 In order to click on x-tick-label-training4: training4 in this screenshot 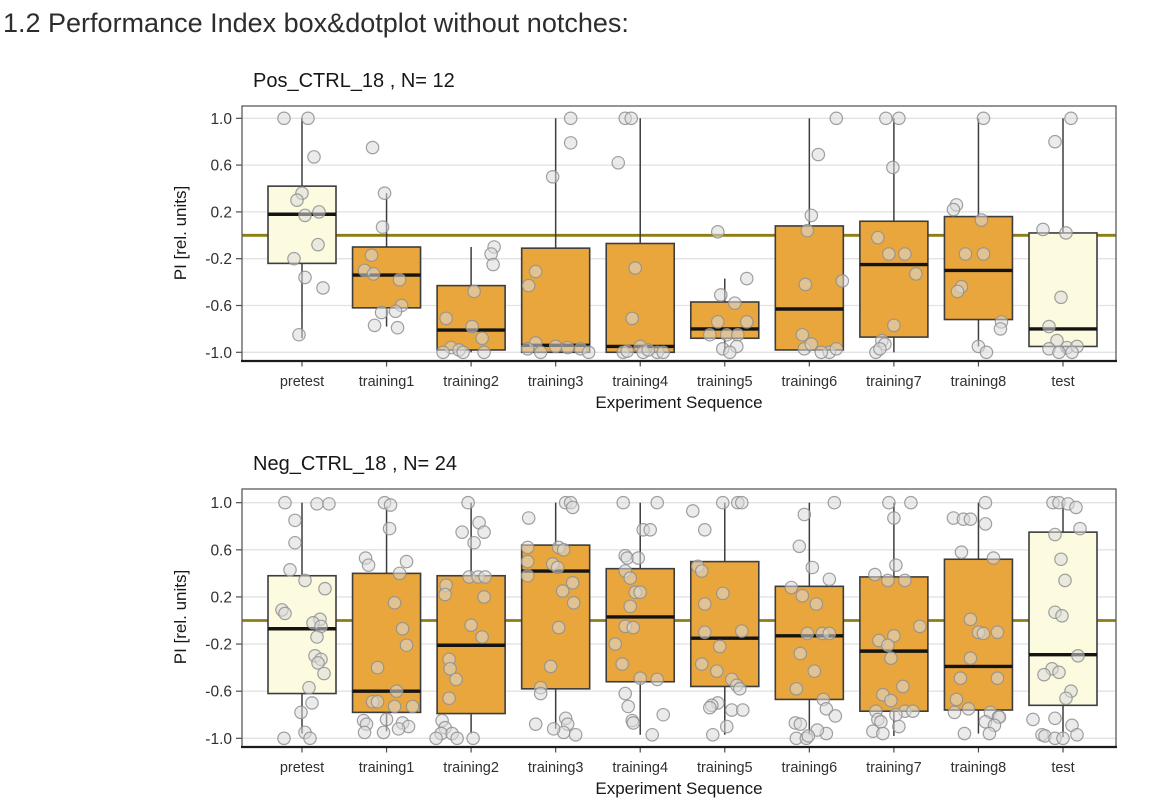, I will do `click(640, 768)`.